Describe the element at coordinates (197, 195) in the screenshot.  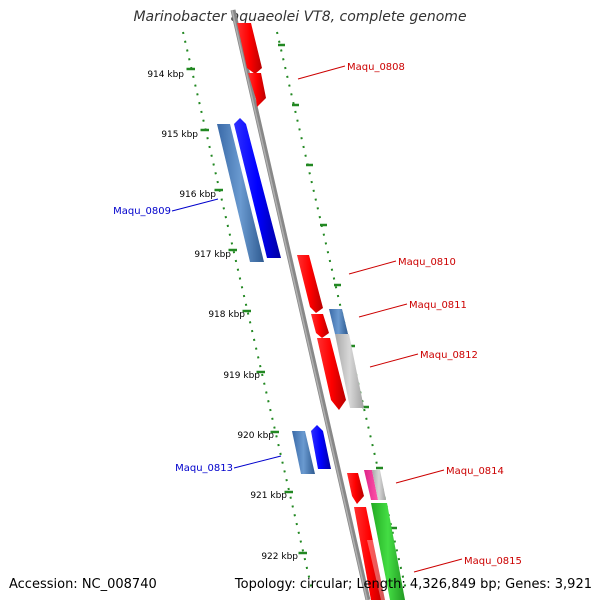
I see `kbp-label: 916 kbp` at that location.